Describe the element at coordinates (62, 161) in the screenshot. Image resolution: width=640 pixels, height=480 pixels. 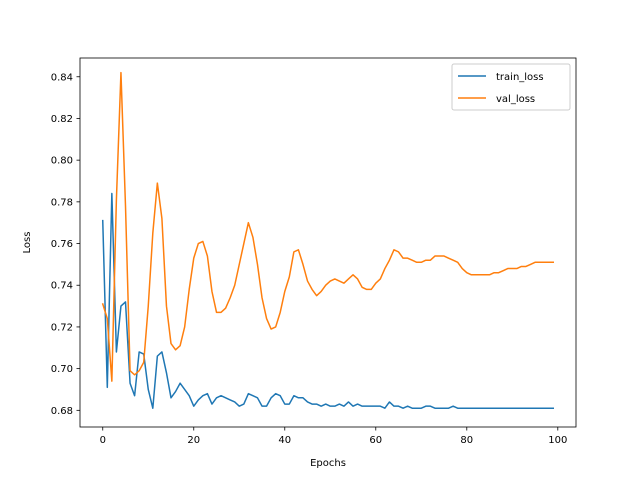
I see `y-tick-label: 0.80` at that location.